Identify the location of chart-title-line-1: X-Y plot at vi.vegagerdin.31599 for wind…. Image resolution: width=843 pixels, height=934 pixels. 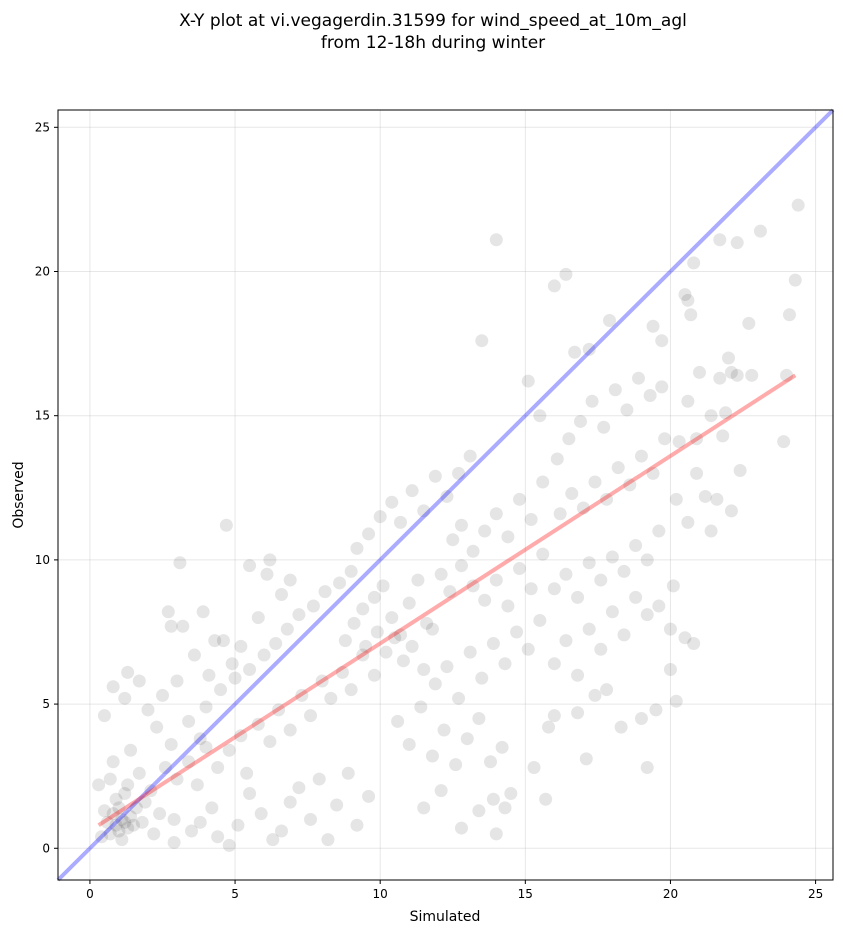
(433, 21).